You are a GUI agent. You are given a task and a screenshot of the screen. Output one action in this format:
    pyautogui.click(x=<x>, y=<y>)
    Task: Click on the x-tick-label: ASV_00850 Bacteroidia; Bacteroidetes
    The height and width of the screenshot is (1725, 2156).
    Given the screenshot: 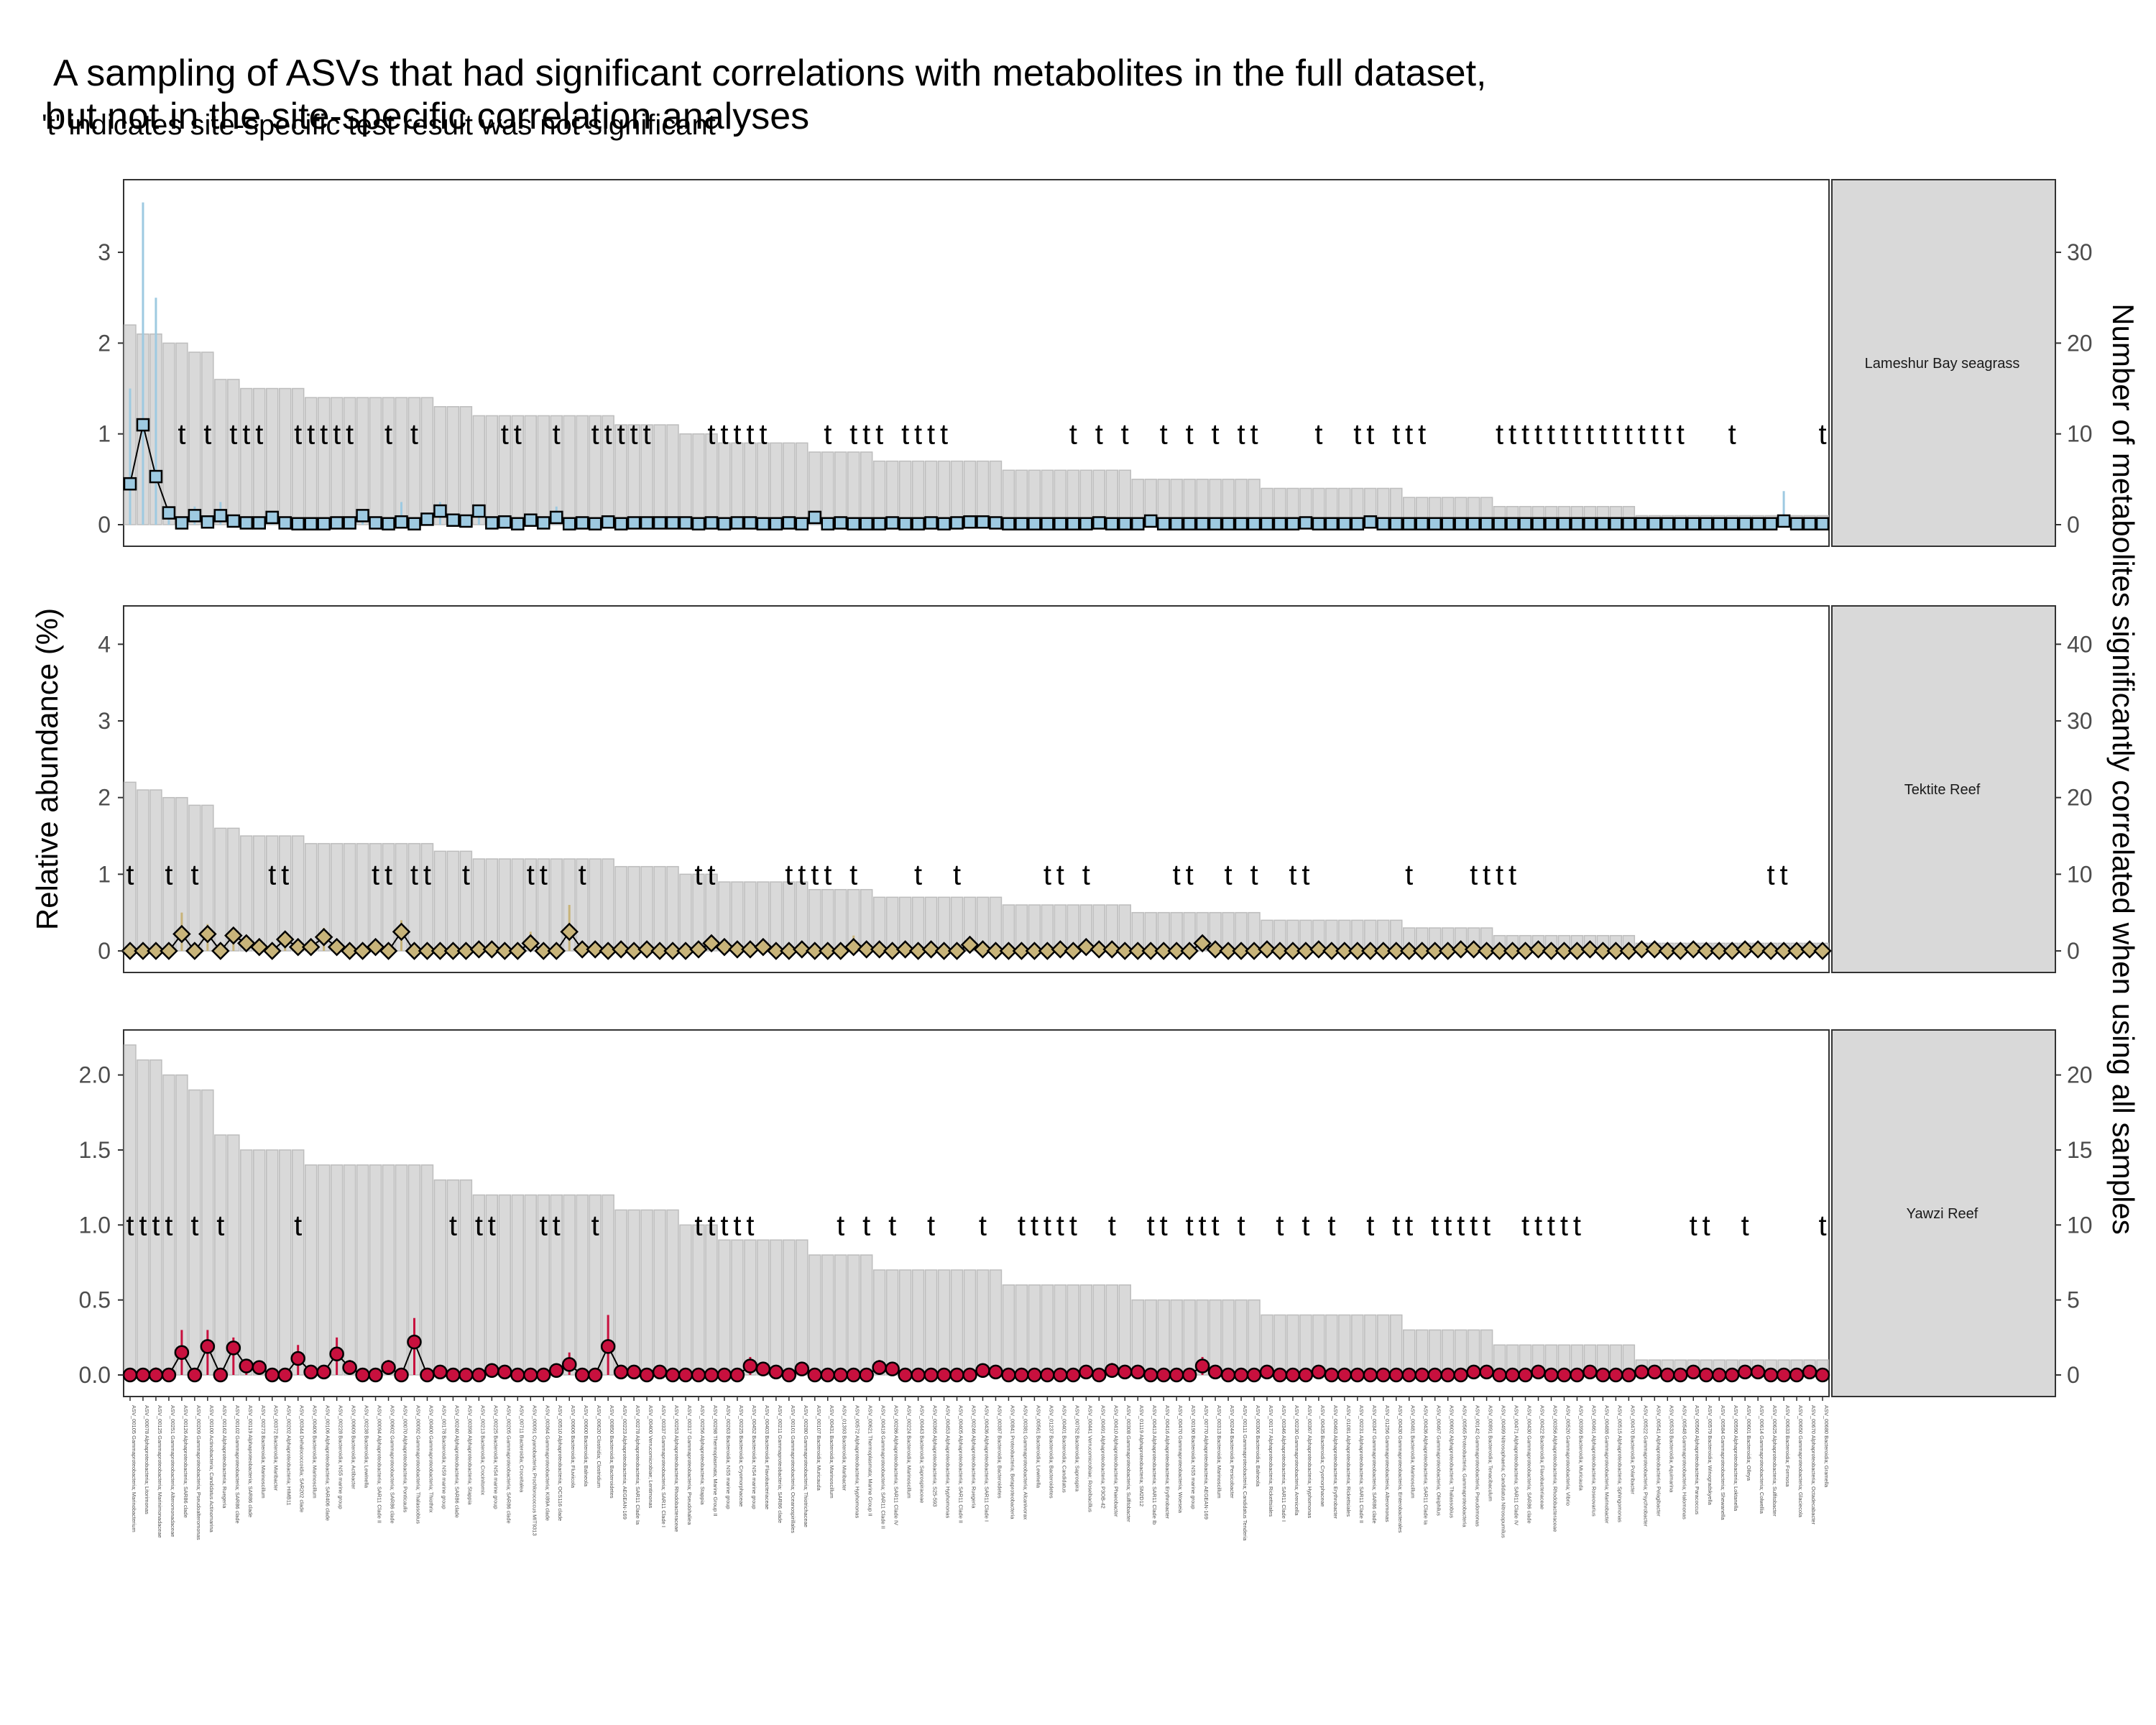 What is the action you would take?
    pyautogui.click(x=612, y=1452)
    